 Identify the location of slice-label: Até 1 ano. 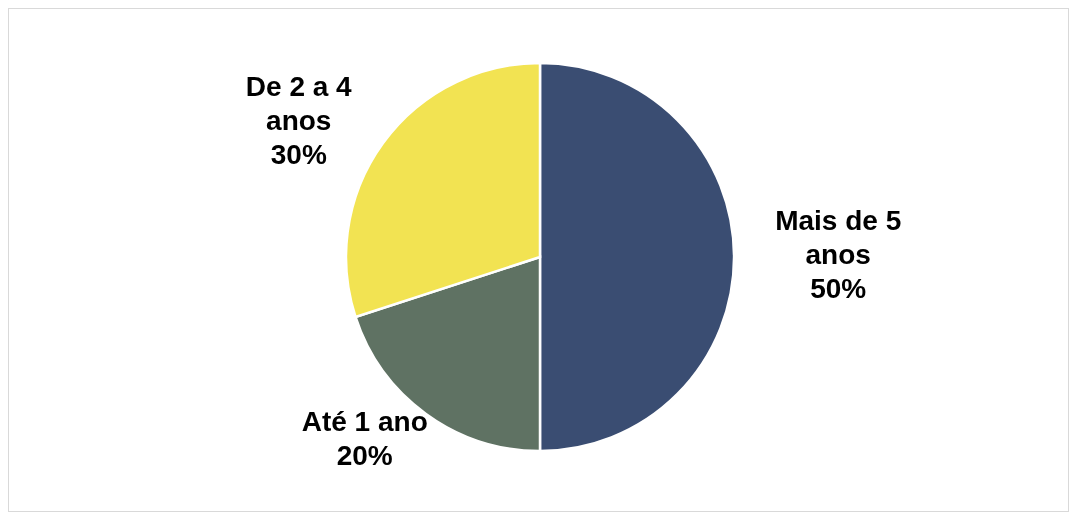
(364, 422).